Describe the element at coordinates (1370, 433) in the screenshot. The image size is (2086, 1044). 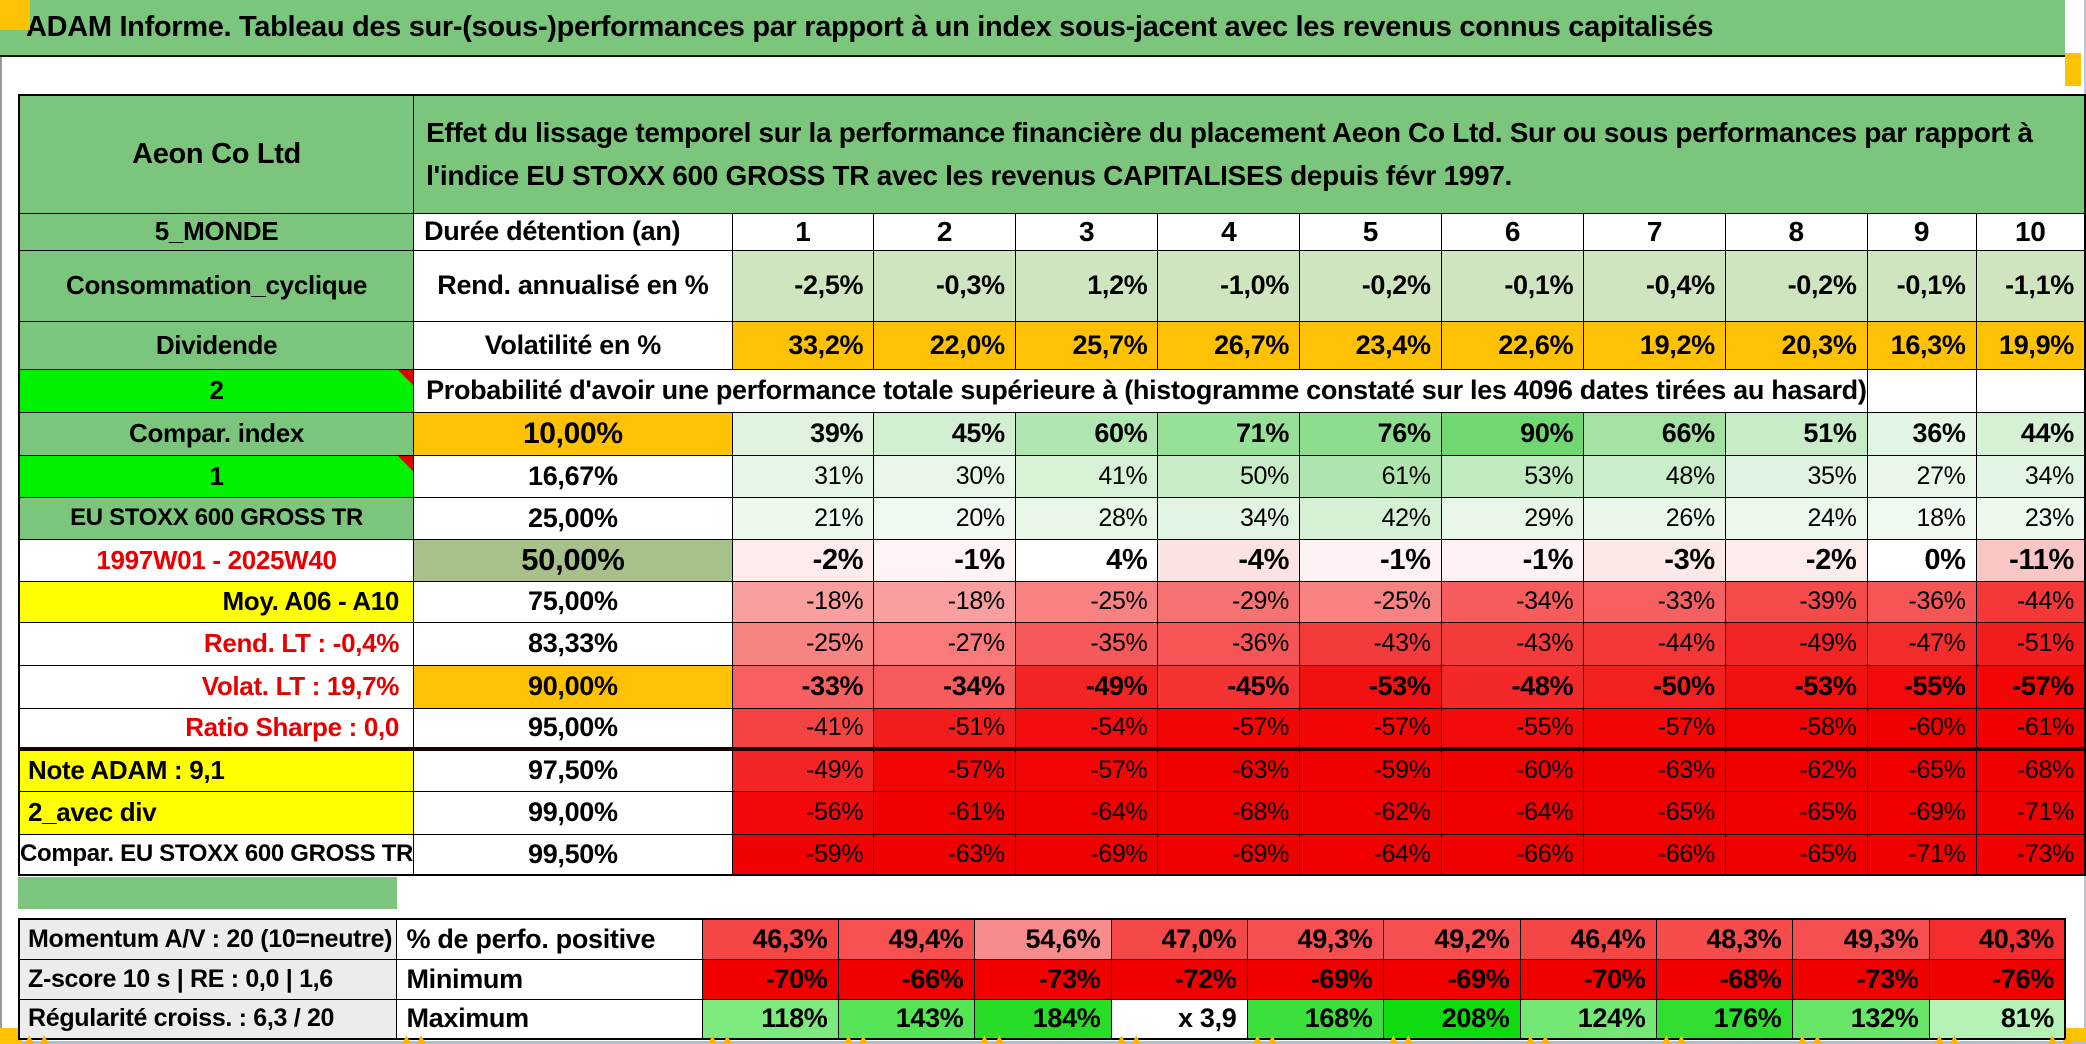
I see `cell-p10-col5: 76%` at that location.